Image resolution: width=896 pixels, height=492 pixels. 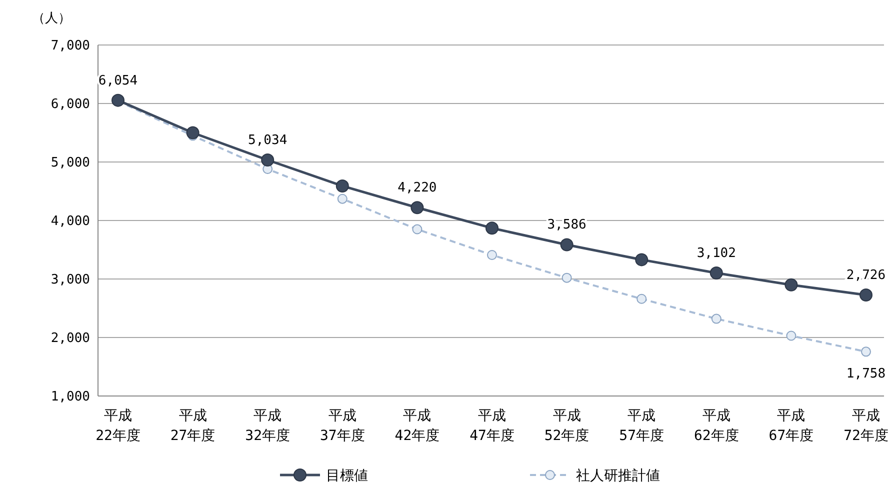 I want to click on y-tick-label: 4,000, so click(x=70, y=222).